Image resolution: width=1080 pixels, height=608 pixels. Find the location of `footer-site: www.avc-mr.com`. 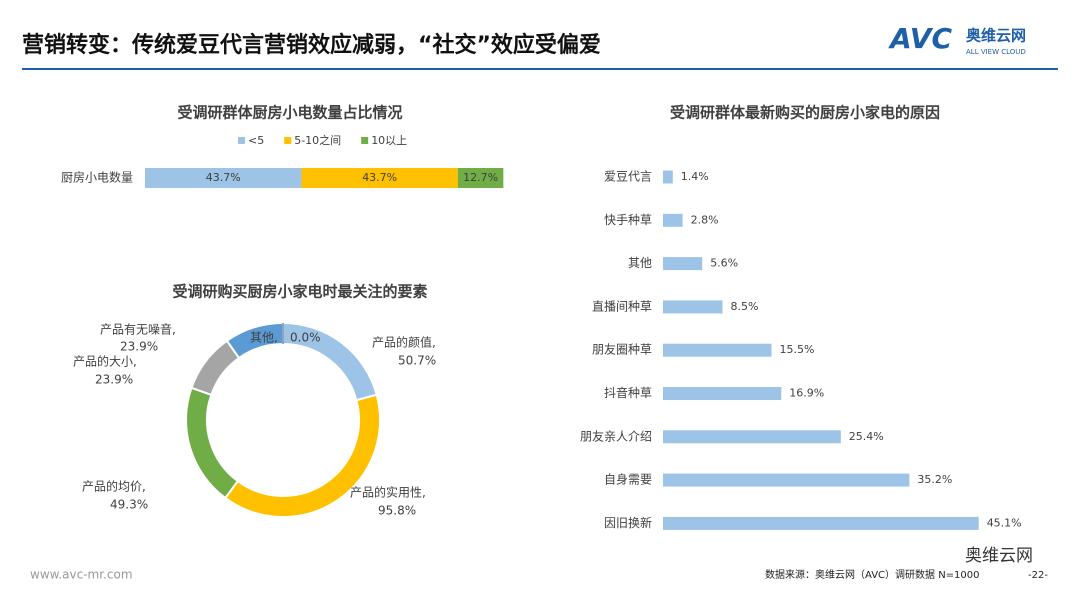

footer-site: www.avc-mr.com is located at coordinates (81, 575).